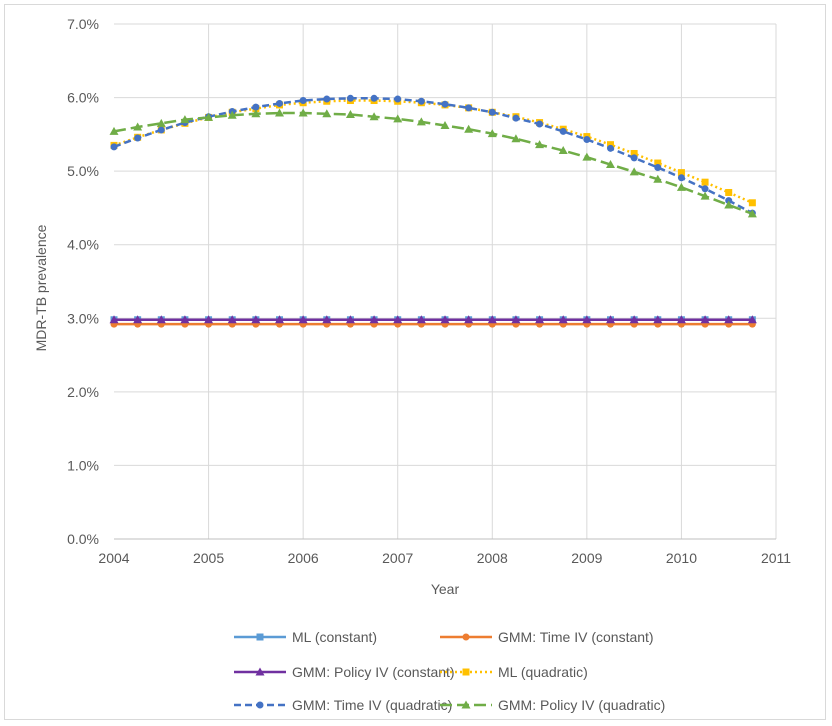 Image resolution: width=832 pixels, height=726 pixels. I want to click on legend-entry: ML (quadratic), so click(514, 672).